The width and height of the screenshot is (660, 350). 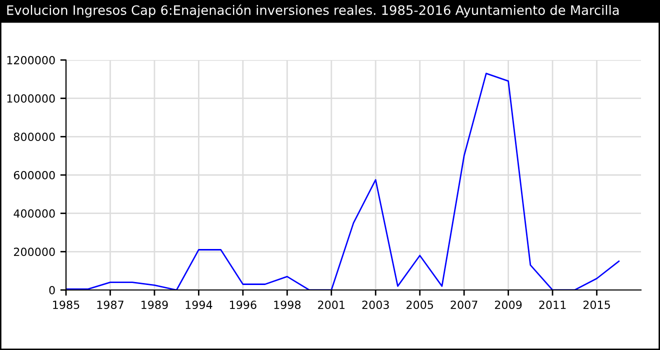 I want to click on x-tick-label: 1987, so click(x=110, y=305).